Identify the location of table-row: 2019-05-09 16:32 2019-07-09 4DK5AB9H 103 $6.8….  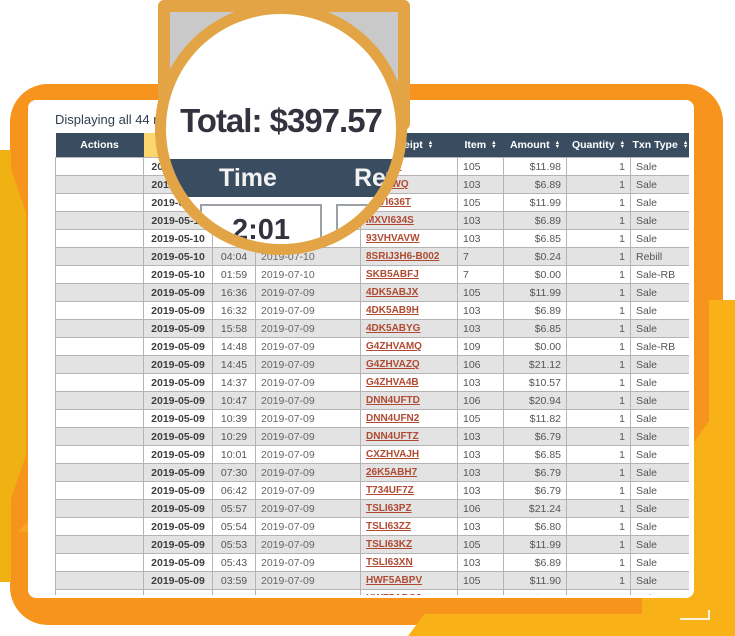
(372, 310).